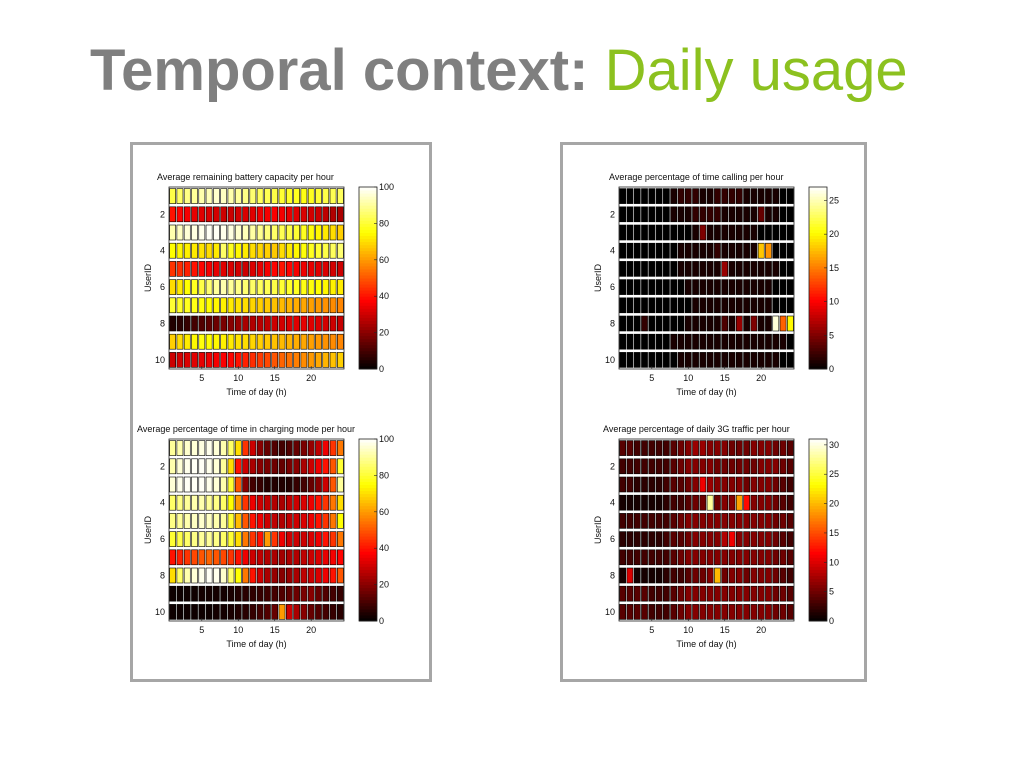 This screenshot has height=768, width=1024. Describe the element at coordinates (834, 474) in the screenshot. I see `colorbar-tick-label: 25` at that location.